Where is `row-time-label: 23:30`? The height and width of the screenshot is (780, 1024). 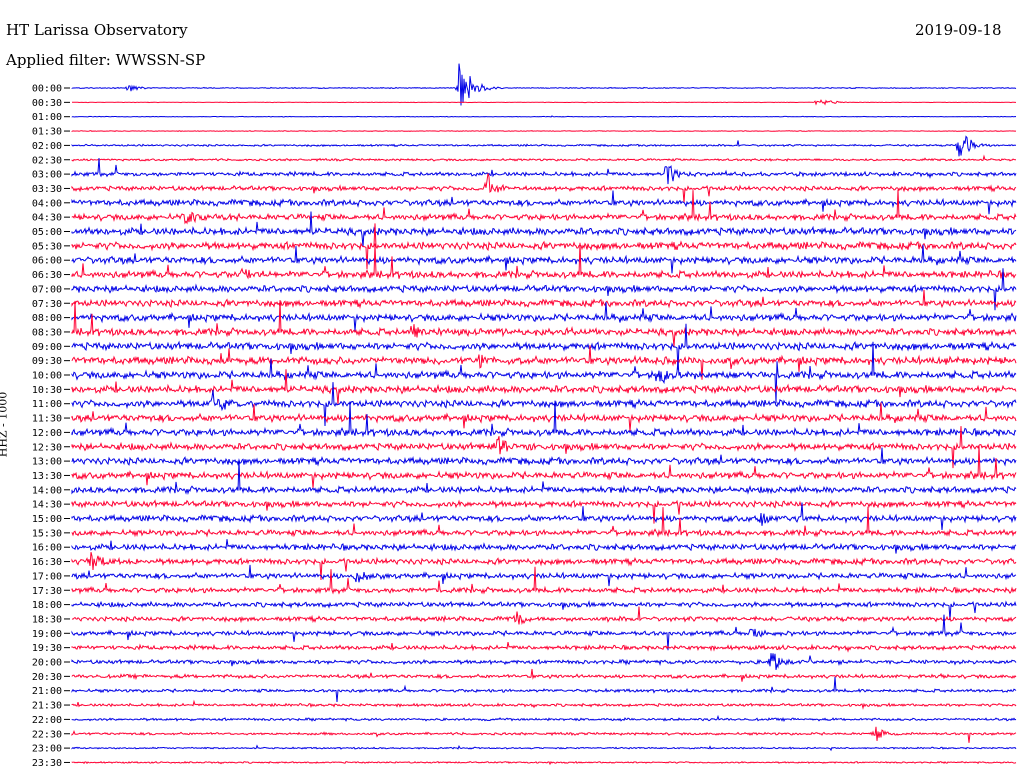
row-time-label: 23:30 is located at coordinates (47, 763).